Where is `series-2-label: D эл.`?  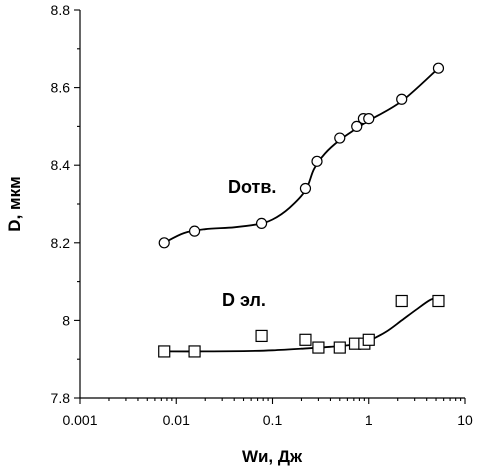
series-2-label: D эл. is located at coordinates (244, 300).